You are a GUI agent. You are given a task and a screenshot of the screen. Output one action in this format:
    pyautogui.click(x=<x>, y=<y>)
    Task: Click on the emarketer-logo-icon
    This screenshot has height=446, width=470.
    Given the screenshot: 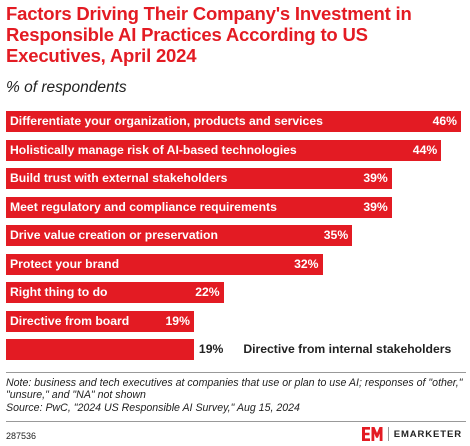 What is the action you would take?
    pyautogui.click(x=371, y=434)
    